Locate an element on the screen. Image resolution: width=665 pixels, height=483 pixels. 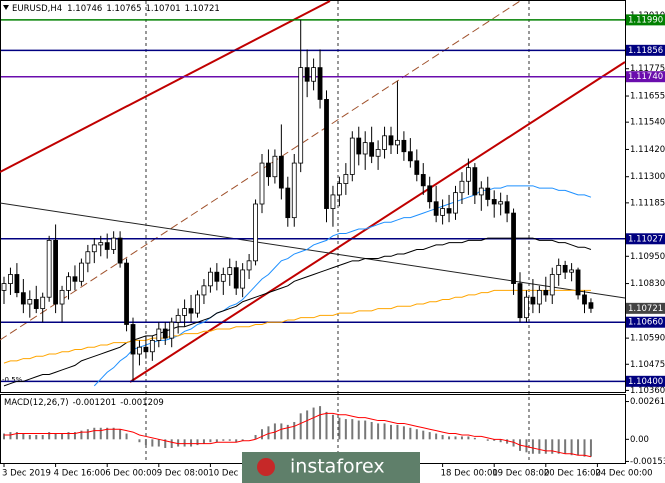
last-price: 1.10721 is located at coordinates (645, 308).